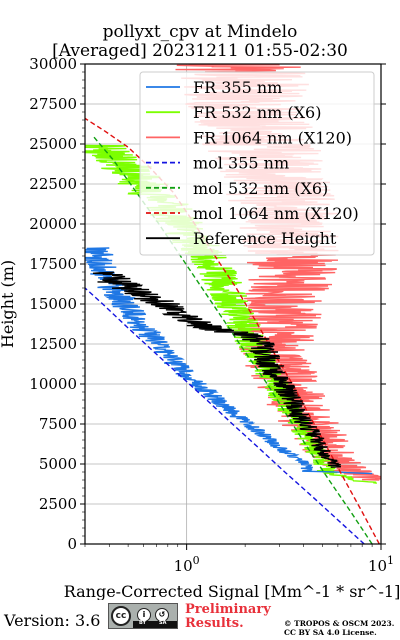 This screenshot has width=400, height=640. I want to click on legend-label: FR 355 nm, so click(237, 87).